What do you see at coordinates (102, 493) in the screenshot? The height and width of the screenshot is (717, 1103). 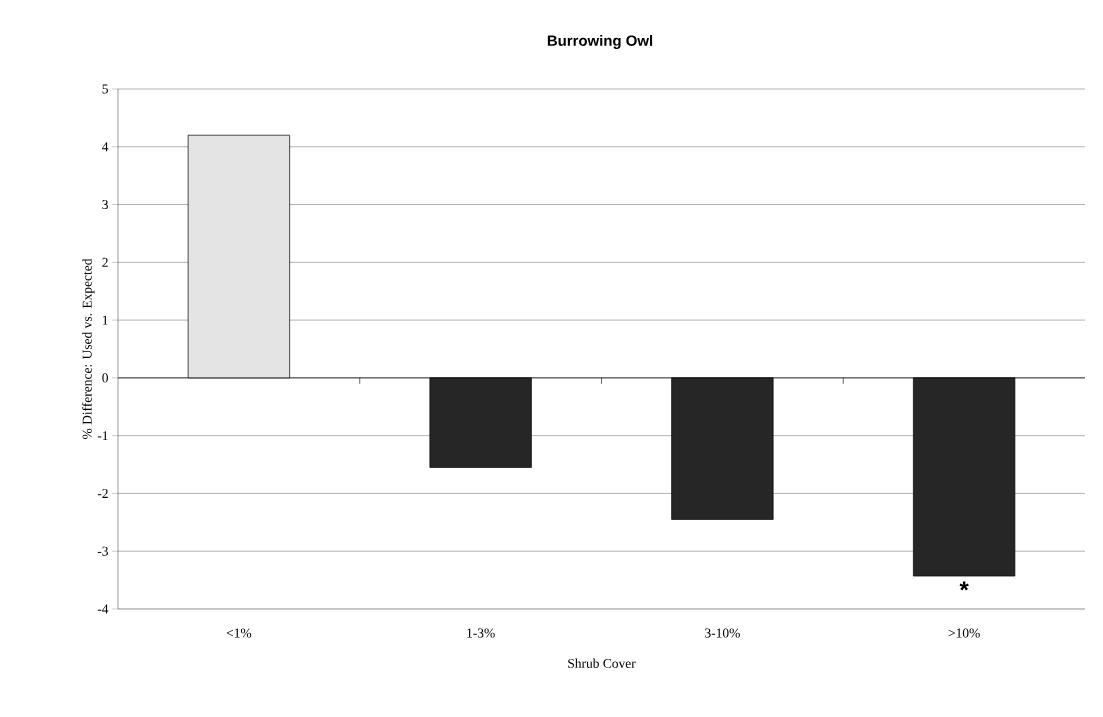 I see `y-tick-label: -2` at bounding box center [102, 493].